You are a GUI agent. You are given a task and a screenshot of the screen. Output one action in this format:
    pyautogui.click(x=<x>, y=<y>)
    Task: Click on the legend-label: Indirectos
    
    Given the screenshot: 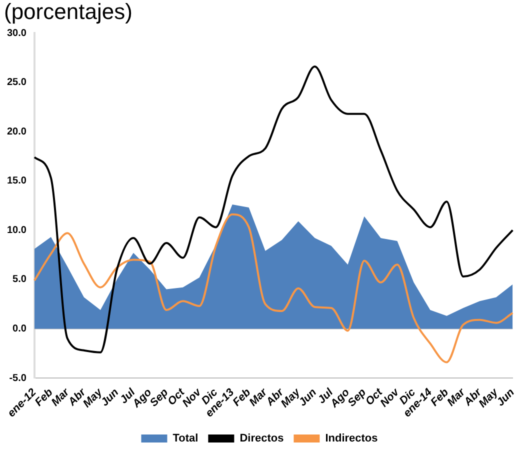 What is the action you would take?
    pyautogui.click(x=351, y=438)
    